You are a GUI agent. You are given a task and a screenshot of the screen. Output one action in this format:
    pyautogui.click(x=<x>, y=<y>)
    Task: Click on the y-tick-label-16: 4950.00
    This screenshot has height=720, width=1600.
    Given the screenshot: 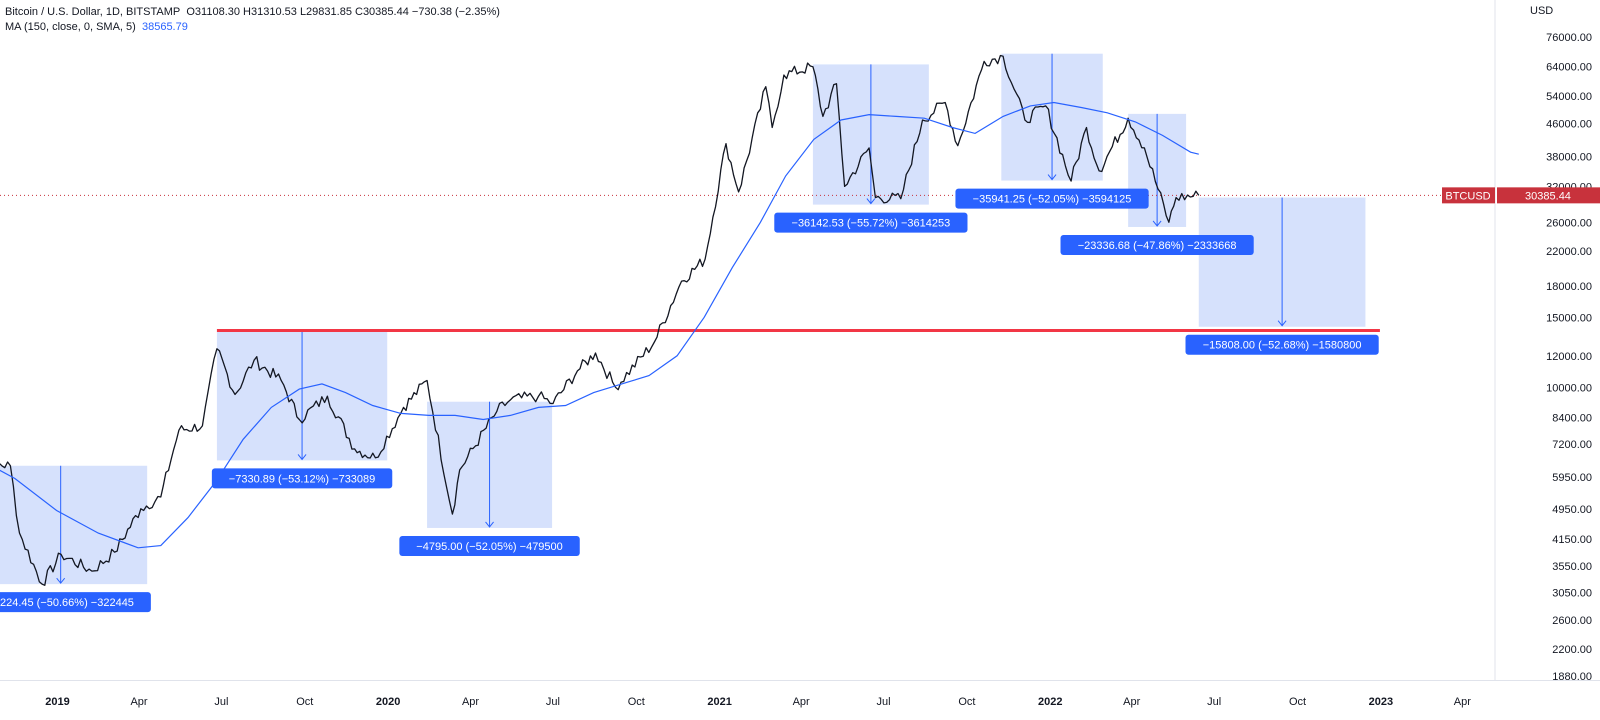 What is the action you would take?
    pyautogui.click(x=1572, y=510)
    